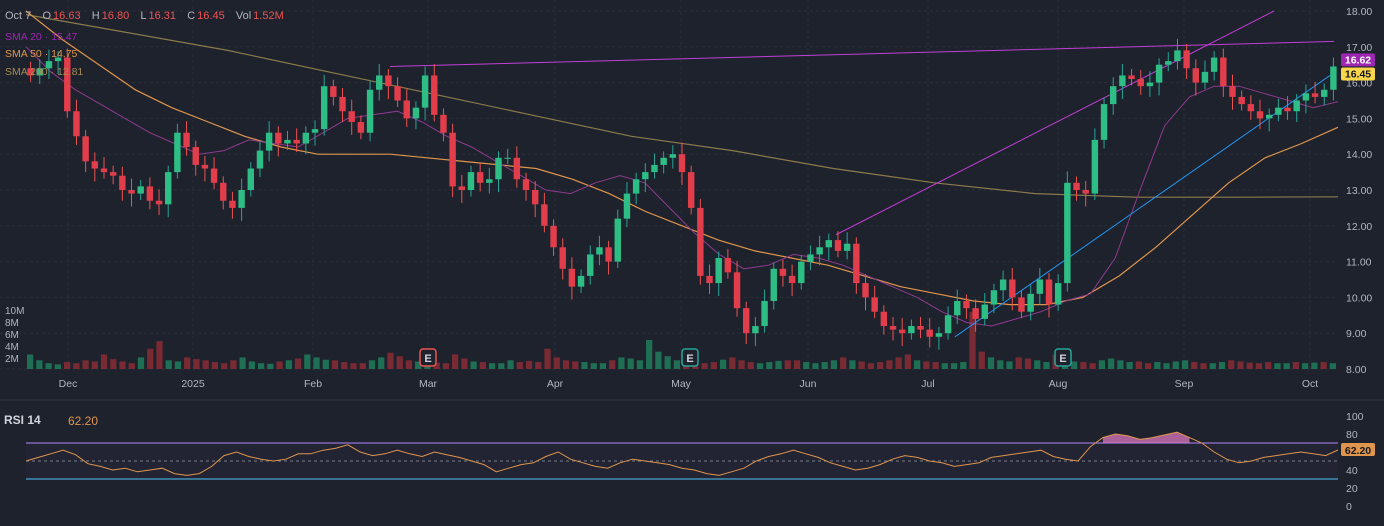  Describe the element at coordinates (681, 384) in the screenshot. I see `x-tick-label: May` at that location.